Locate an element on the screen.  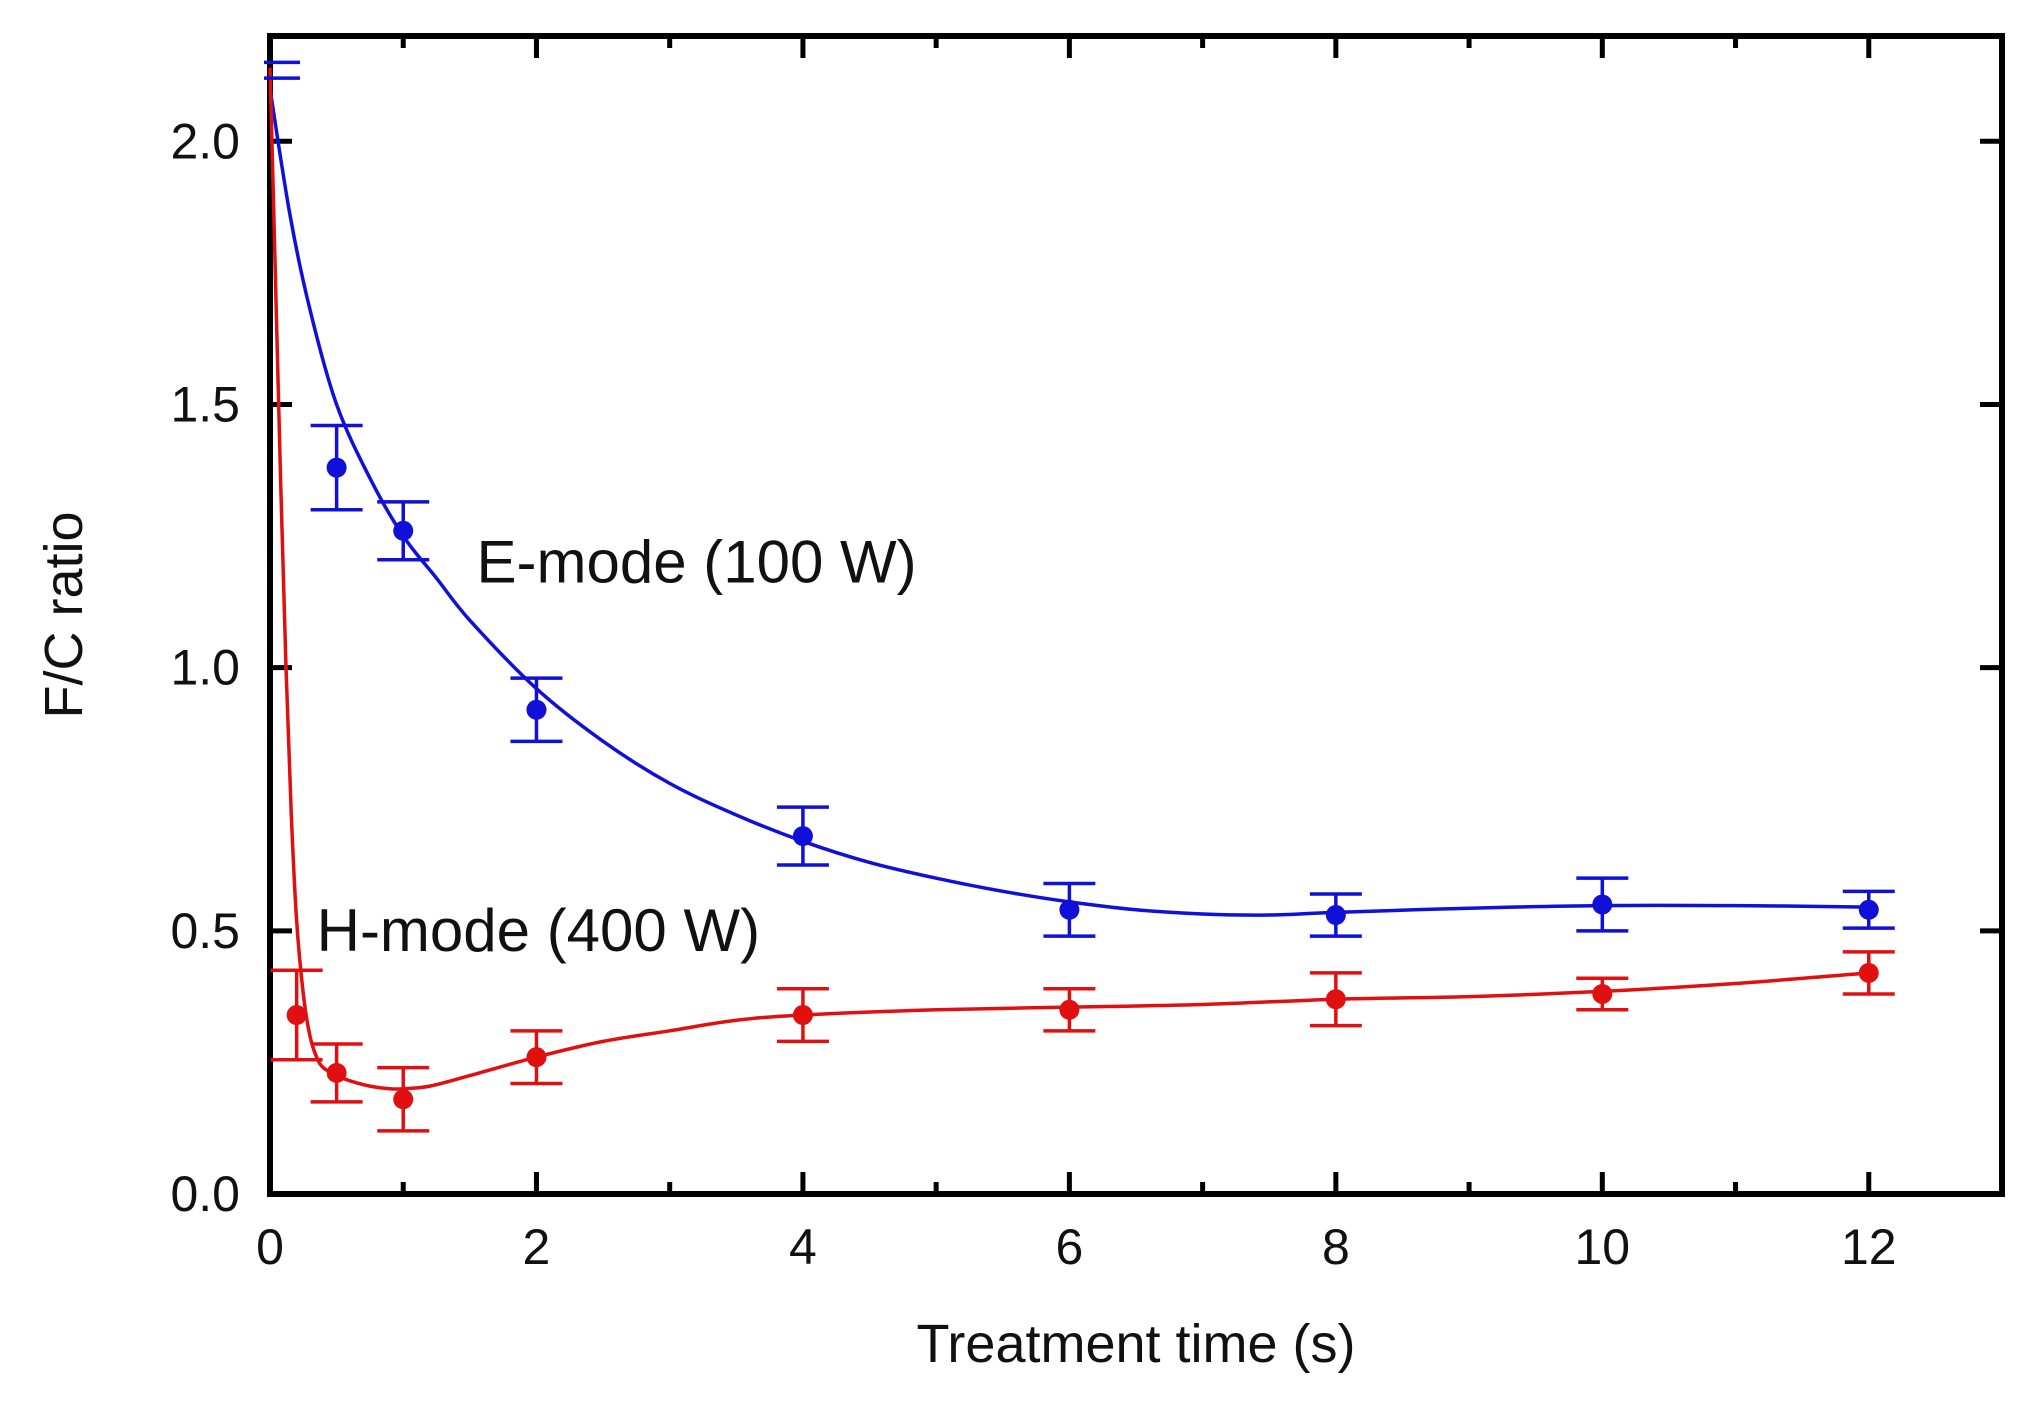
x-tick-label: 6 is located at coordinates (1069, 1247).